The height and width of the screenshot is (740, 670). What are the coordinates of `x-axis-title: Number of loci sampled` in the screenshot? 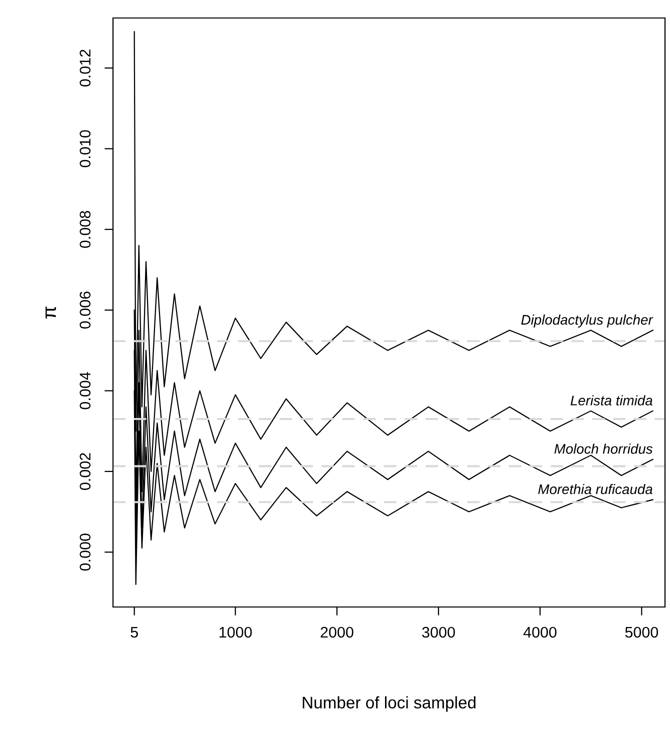 It's located at (389, 704).